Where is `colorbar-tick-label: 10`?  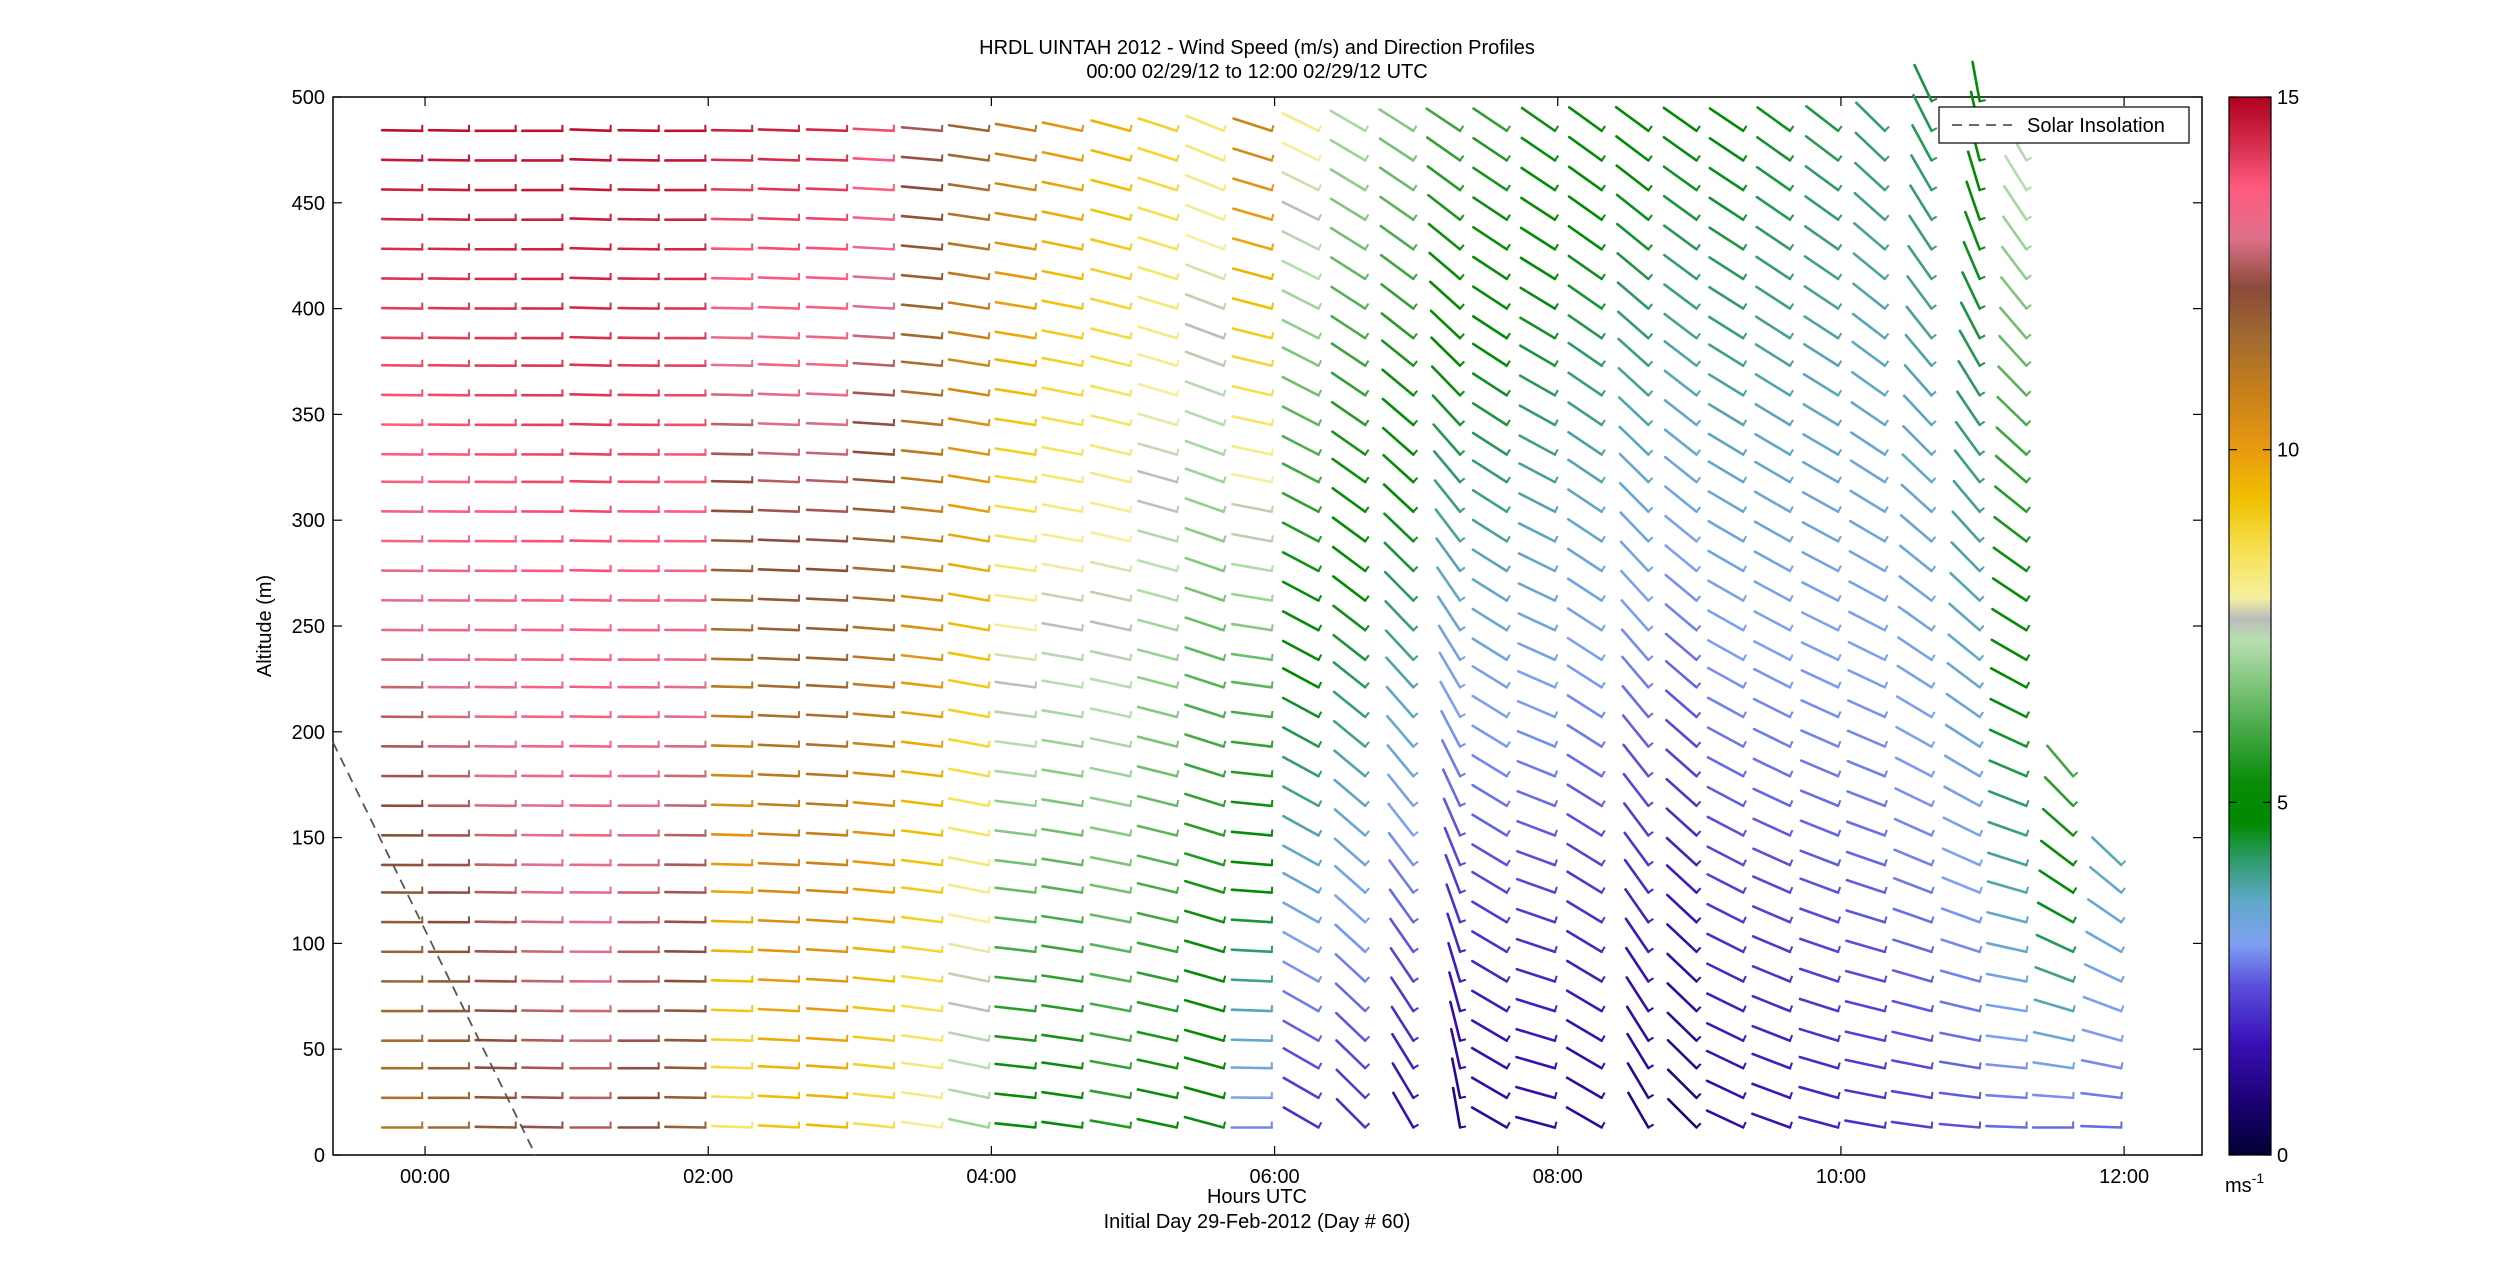 colorbar-tick-label: 10 is located at coordinates (2288, 451).